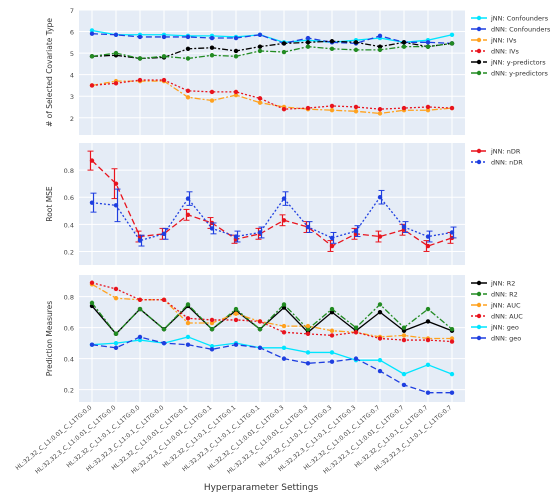 The width and height of the screenshot is (550, 499). Describe the element at coordinates (505, 306) in the screenshot. I see `legend-label: jNN: AUC` at that location.